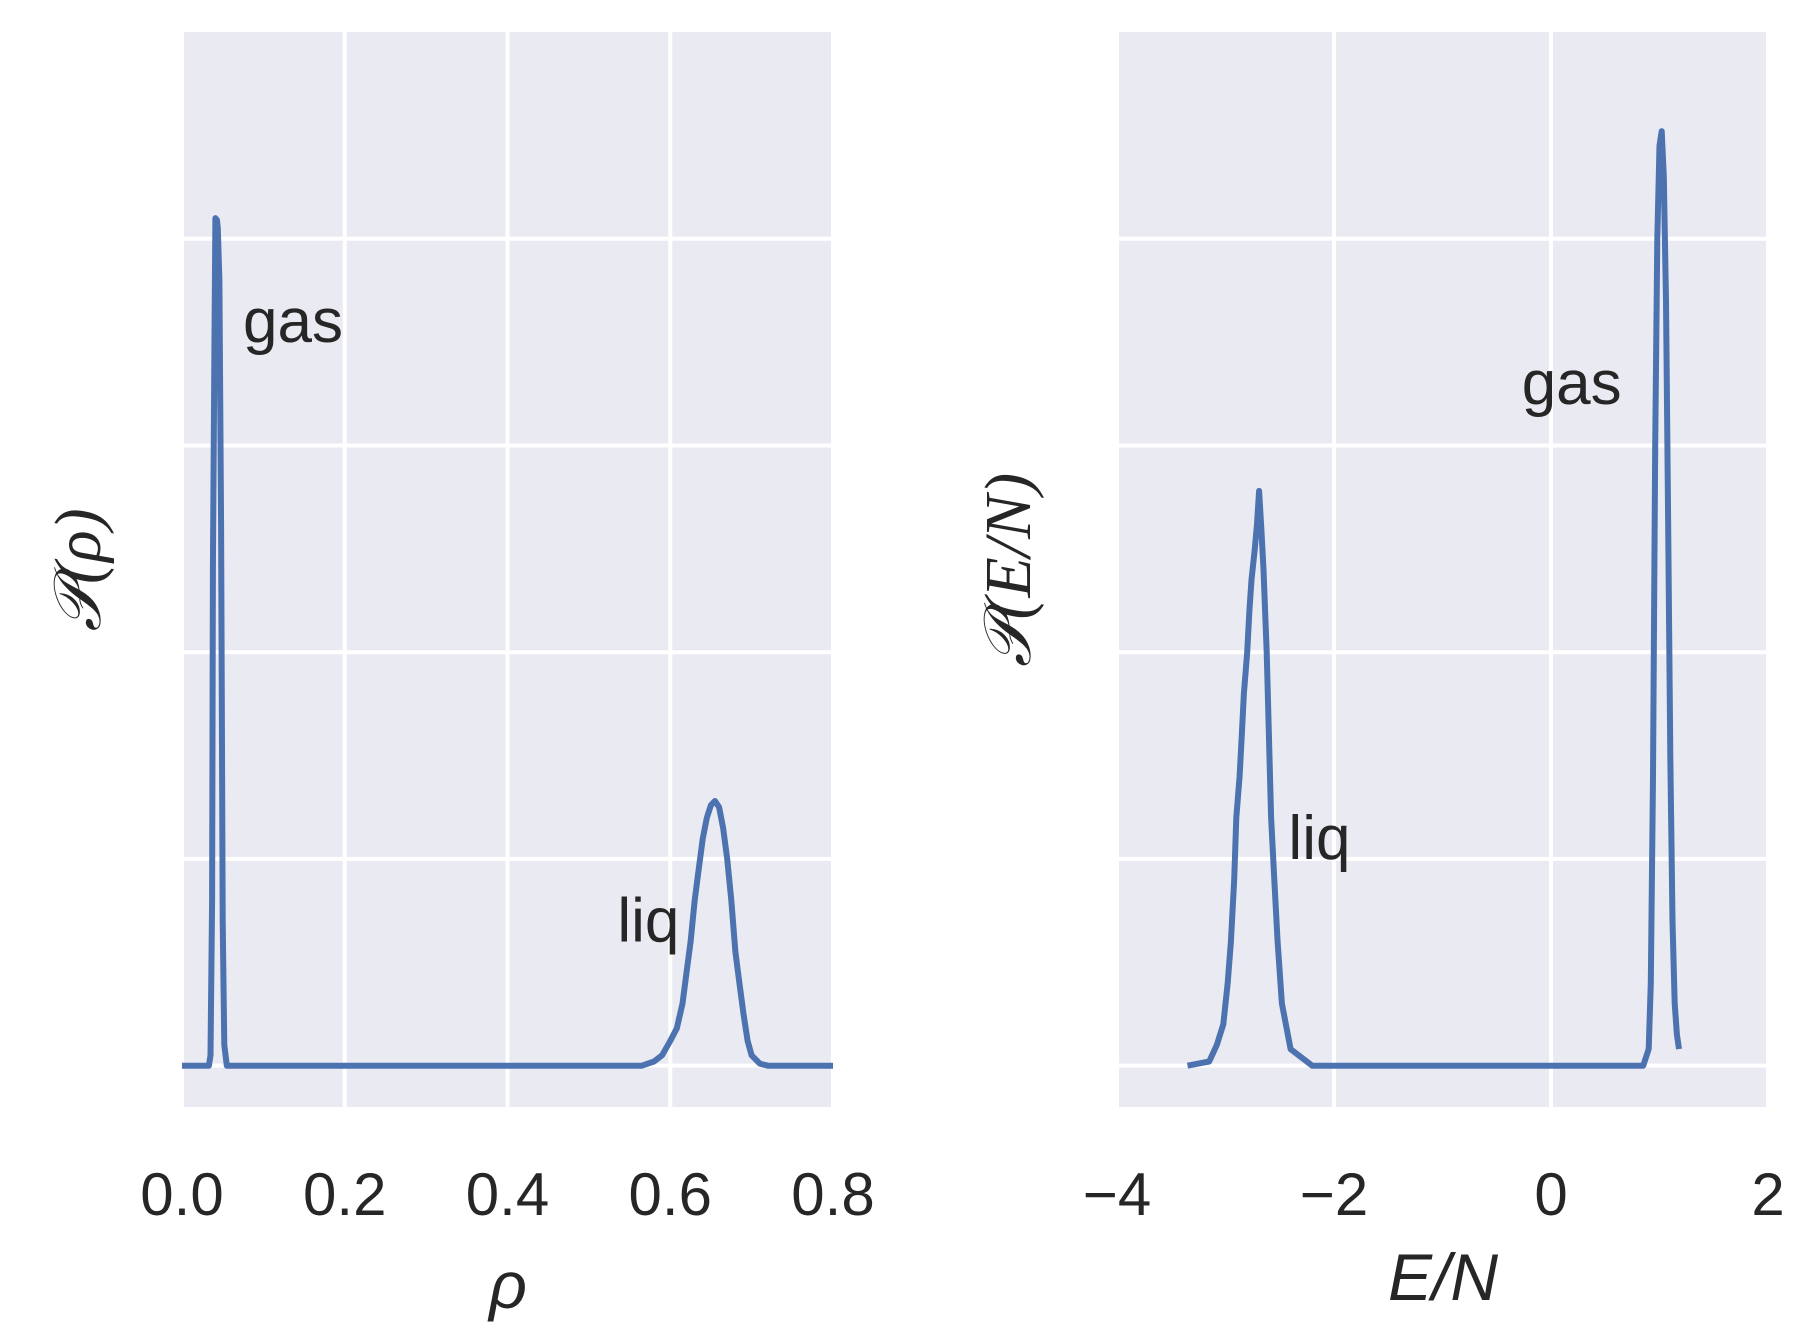 Image resolution: width=1810 pixels, height=1338 pixels. Describe the element at coordinates (507, 1285) in the screenshot. I see `left-x-axis-label: ρ` at that location.